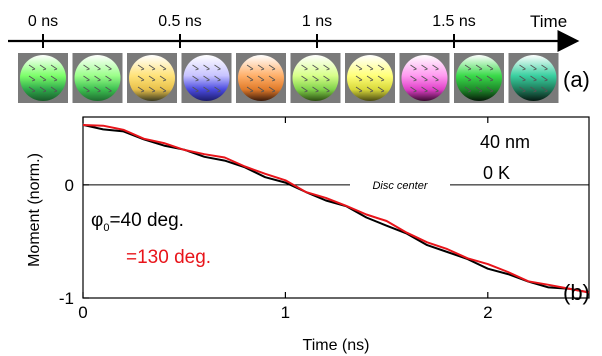 This screenshot has width=602, height=356. I want to click on timeline-ticks: 0 ns 0.5 ns 1 ns 1.5 ns, so click(252, 30).